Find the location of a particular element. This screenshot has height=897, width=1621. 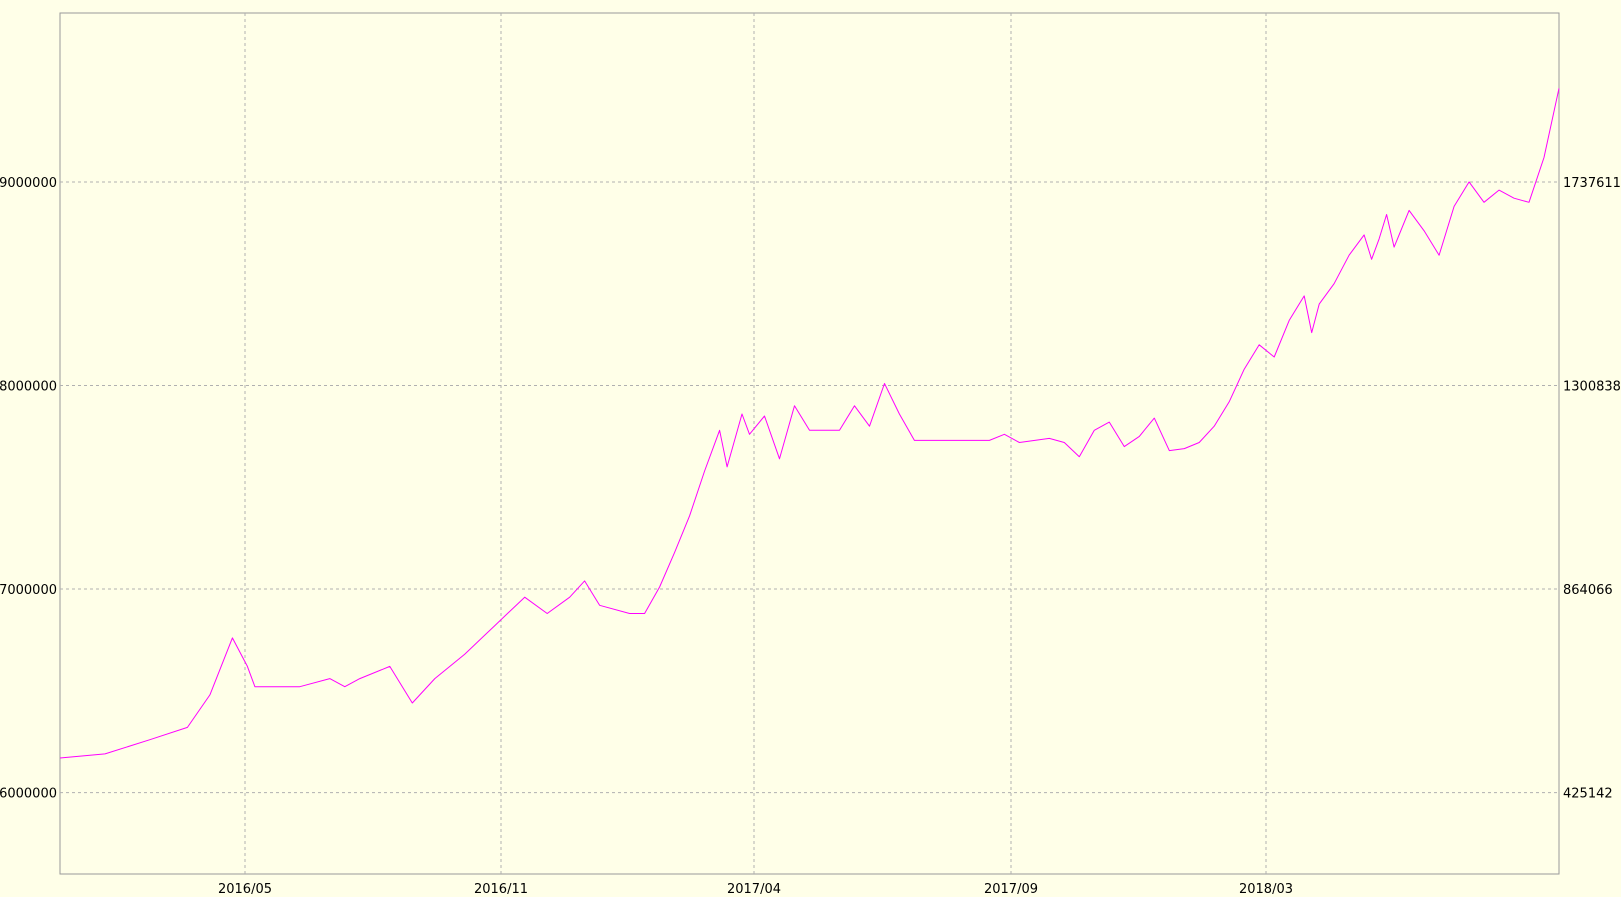

y-right-tick-label: 425142 is located at coordinates (1588, 794).